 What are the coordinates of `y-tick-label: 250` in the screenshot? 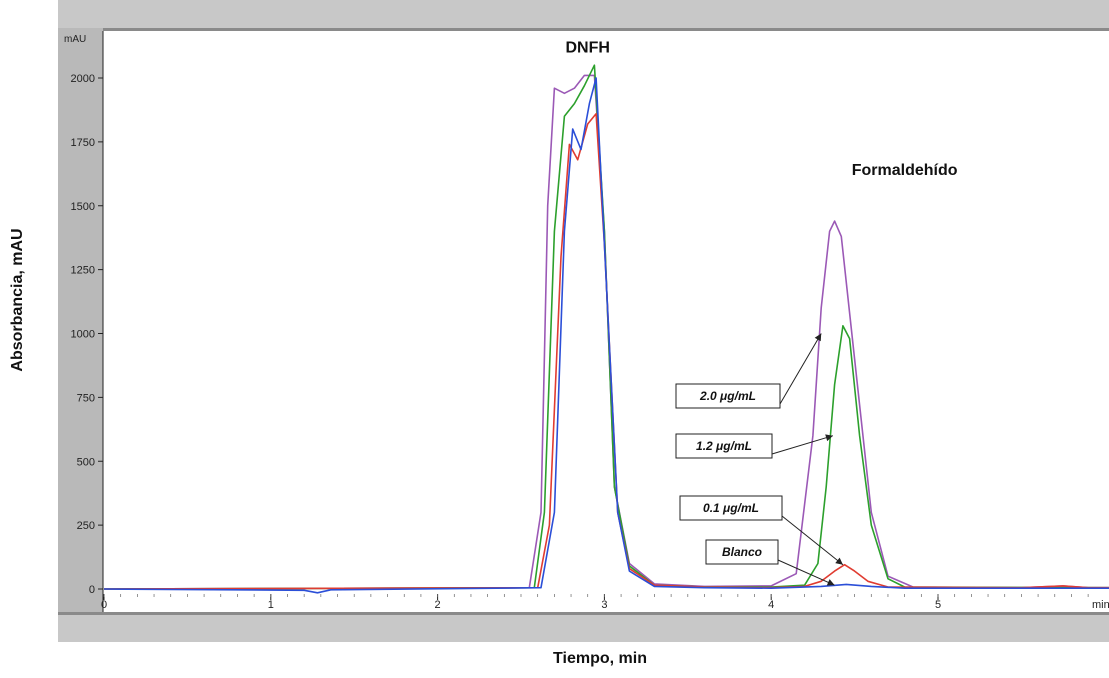 It's located at (86, 526).